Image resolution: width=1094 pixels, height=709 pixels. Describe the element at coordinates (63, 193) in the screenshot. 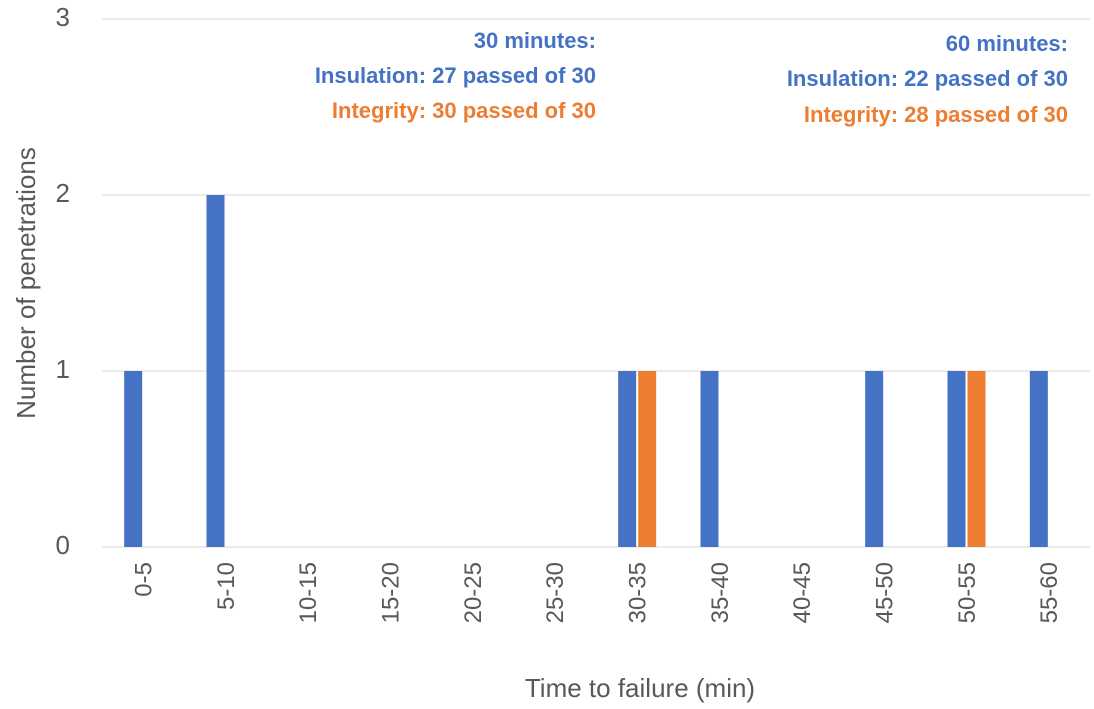

I see `y-tick-label: 2` at that location.